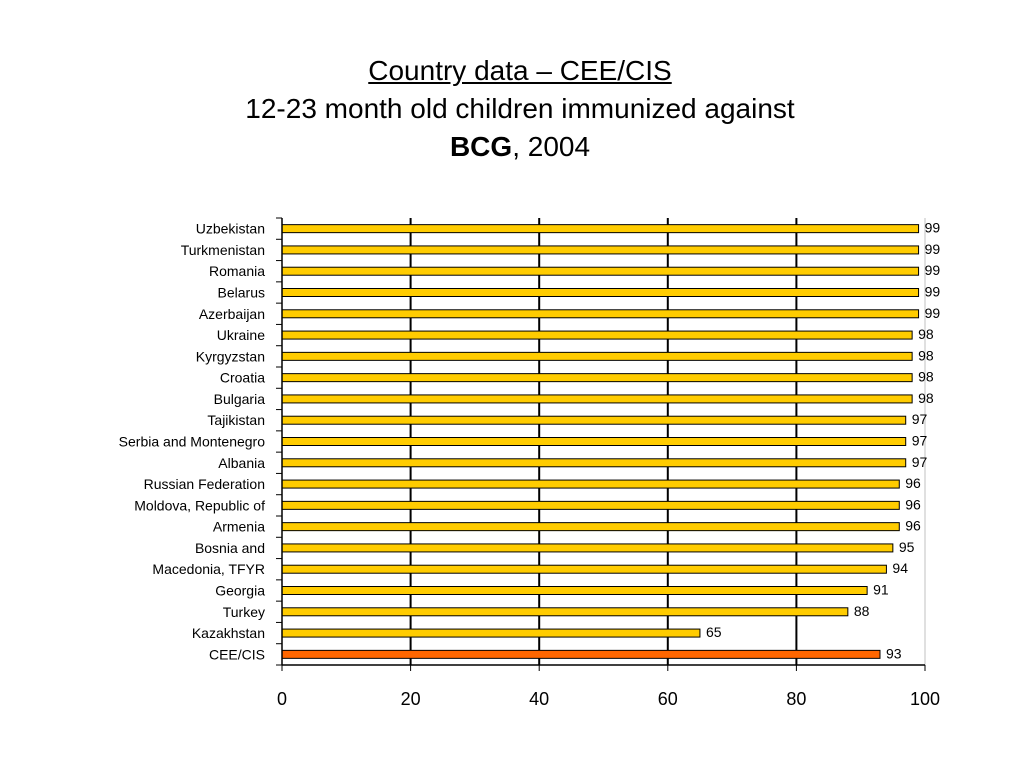 The height and width of the screenshot is (768, 1024). I want to click on category-label: Kyrgyzstan, so click(230, 356).